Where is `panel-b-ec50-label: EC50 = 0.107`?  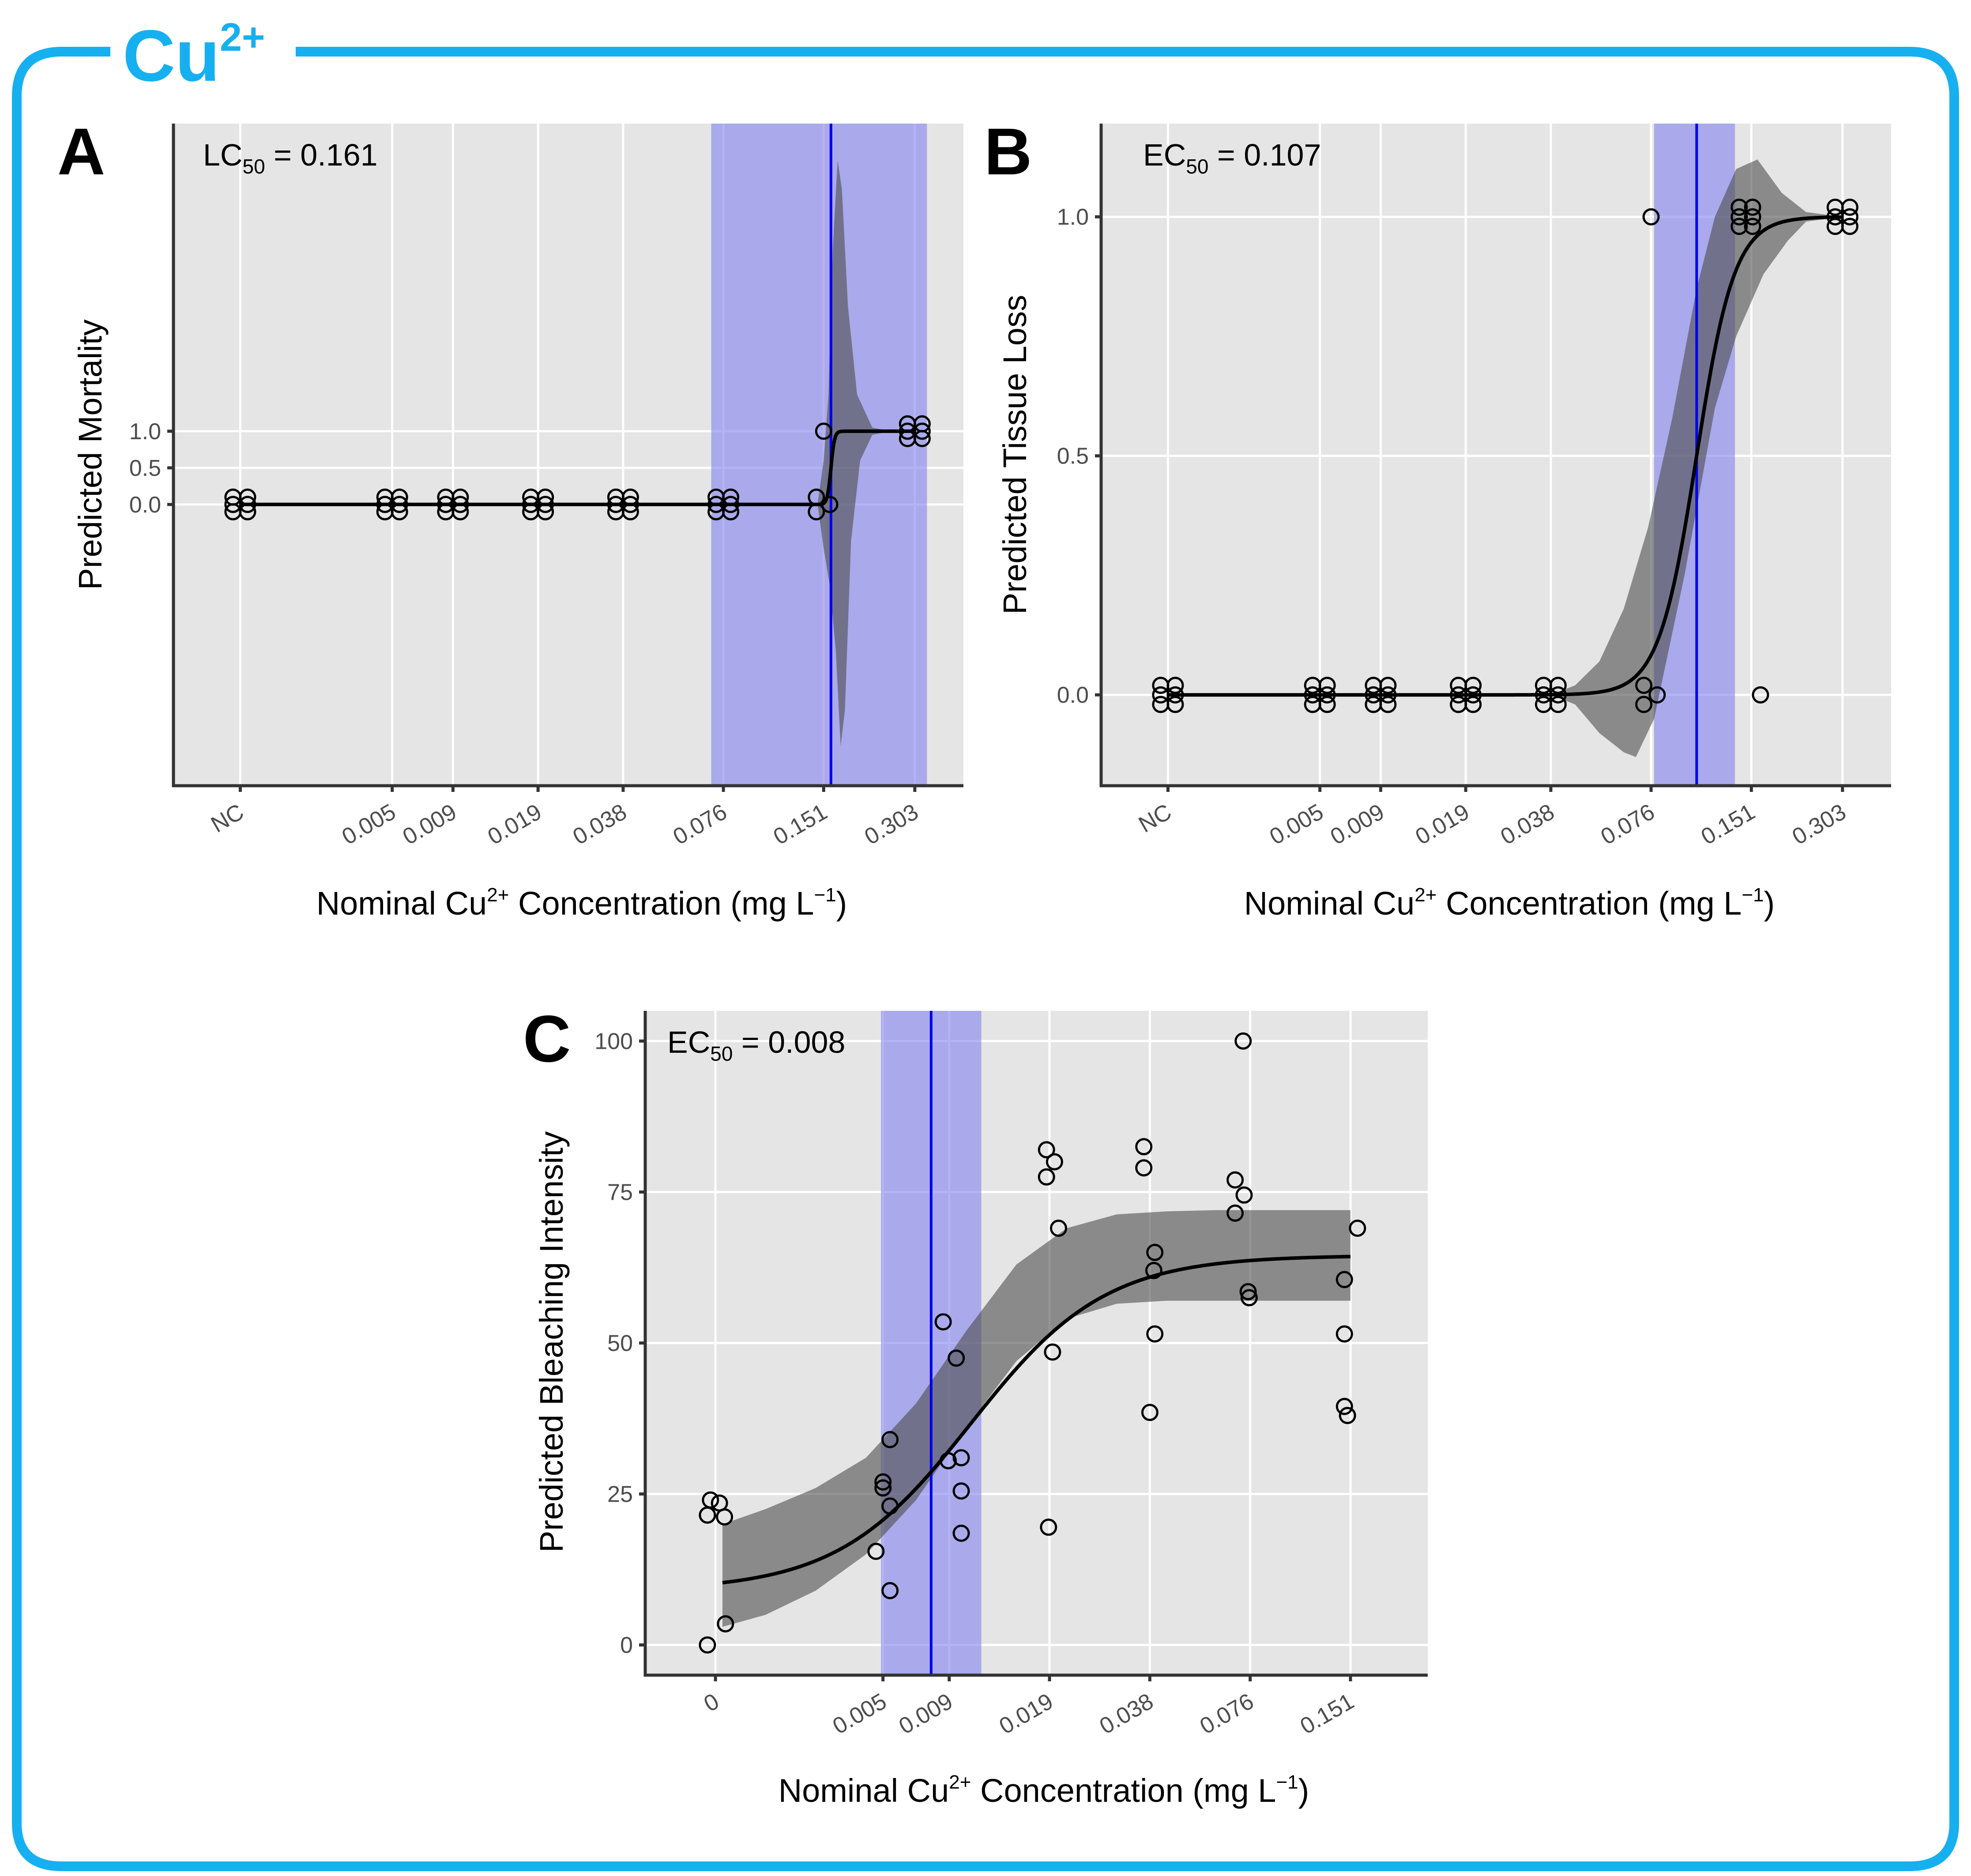
panel-b-ec50-label: EC50 = 0.107 is located at coordinates (1232, 158).